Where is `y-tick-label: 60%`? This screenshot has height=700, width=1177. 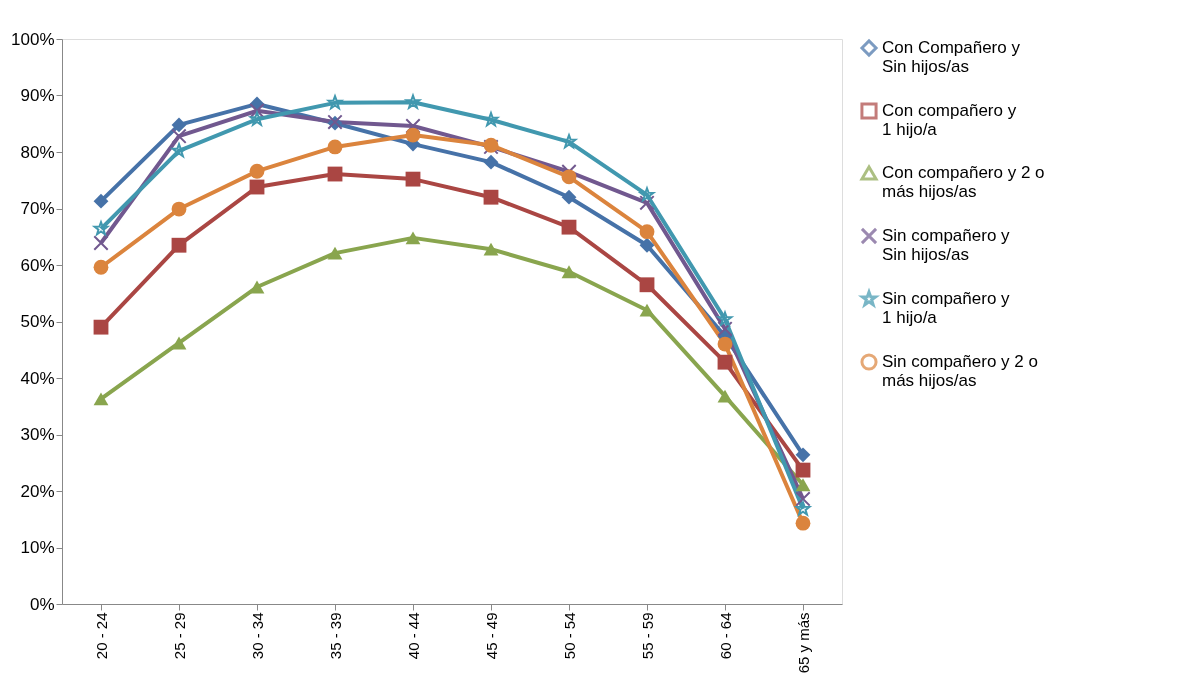 y-tick-label: 60% is located at coordinates (37, 265).